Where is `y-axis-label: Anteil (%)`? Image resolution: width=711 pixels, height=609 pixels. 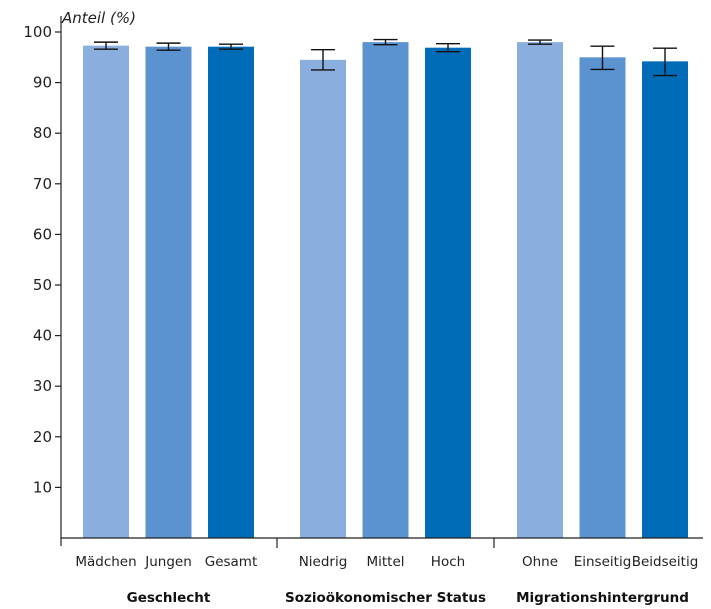
y-axis-label: Anteil (%) is located at coordinates (98, 18).